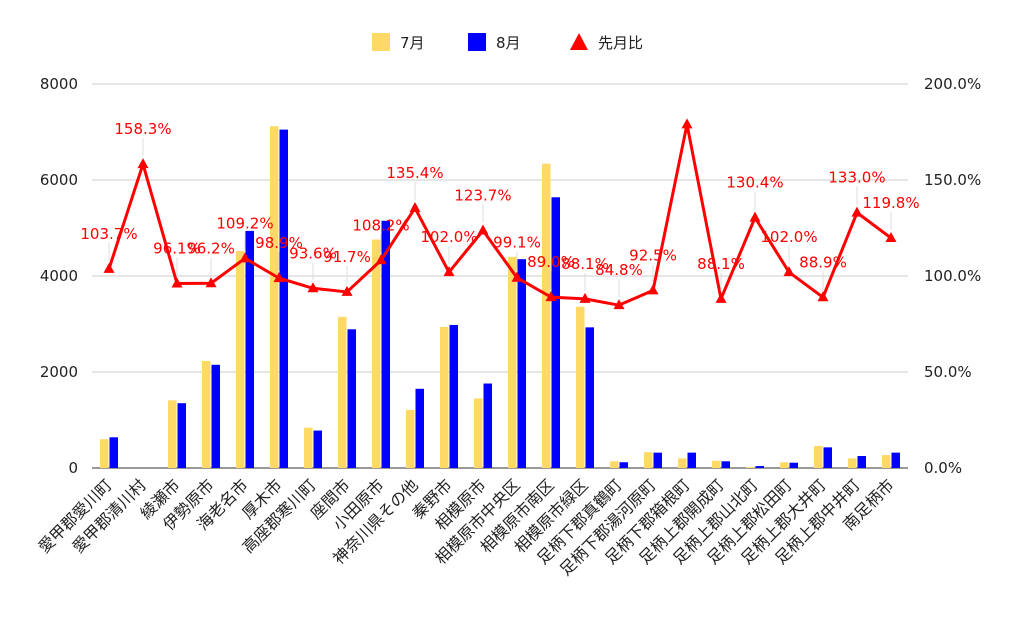 This screenshot has width=1024, height=633. What do you see at coordinates (279, 243) in the screenshot?
I see `ratio-data-label: 98.9%` at bounding box center [279, 243].